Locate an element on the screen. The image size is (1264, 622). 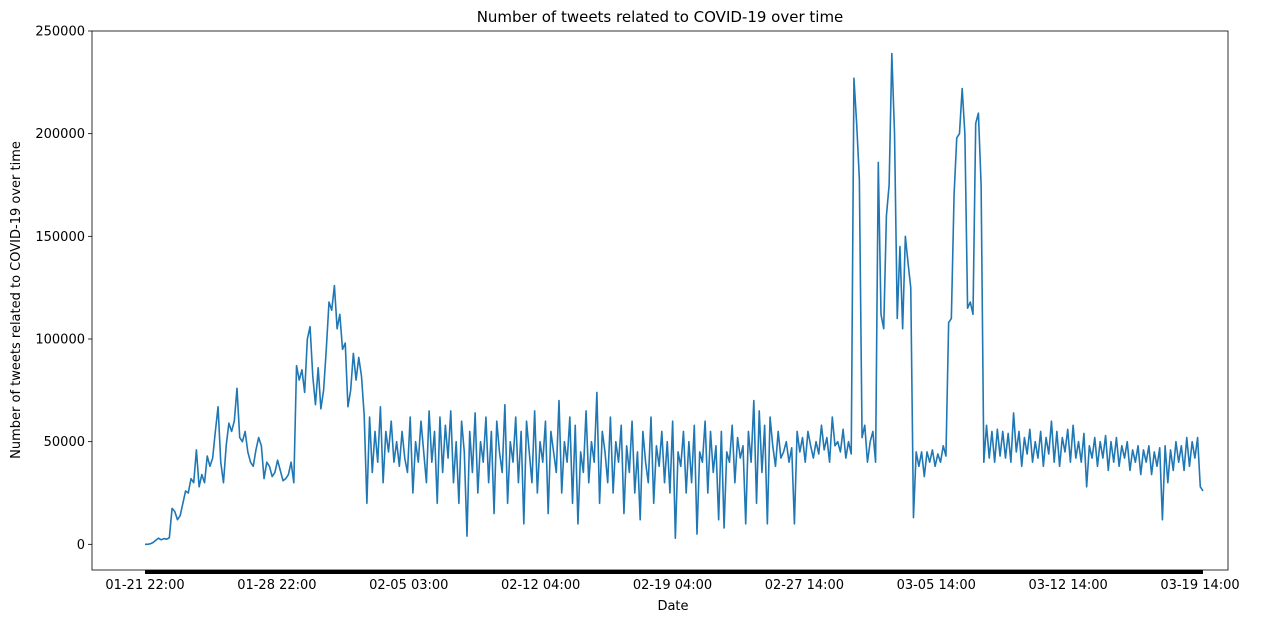
x-tick-label: 01-28 22:00 is located at coordinates (276, 585).